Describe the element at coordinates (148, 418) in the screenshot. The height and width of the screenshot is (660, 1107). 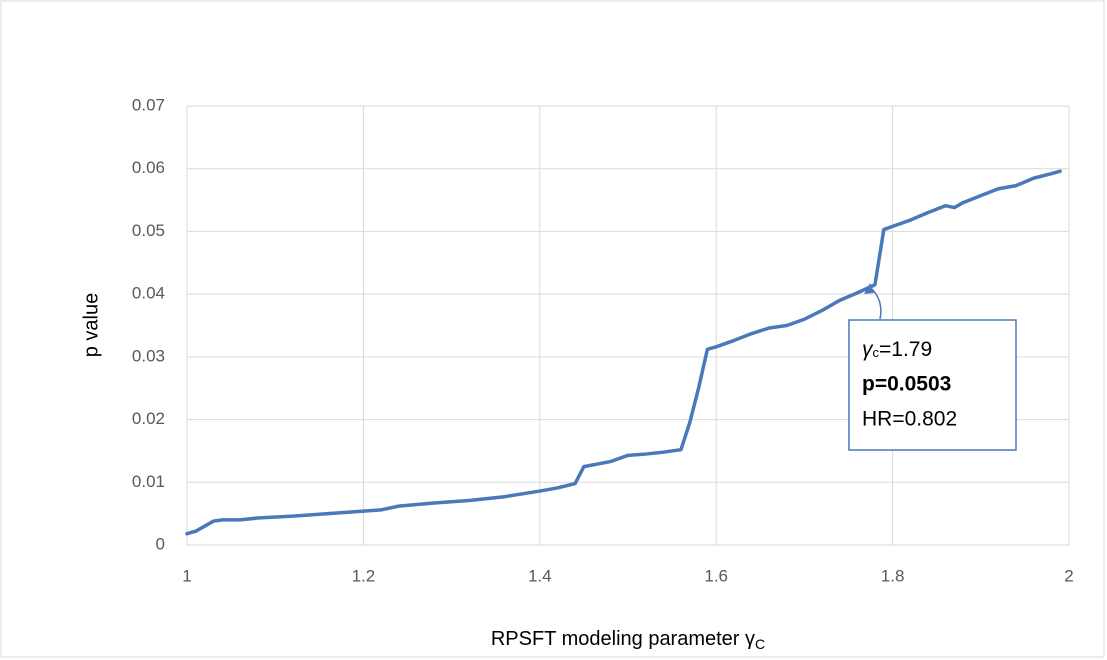
I see `y-tick-label: 0.02` at that location.